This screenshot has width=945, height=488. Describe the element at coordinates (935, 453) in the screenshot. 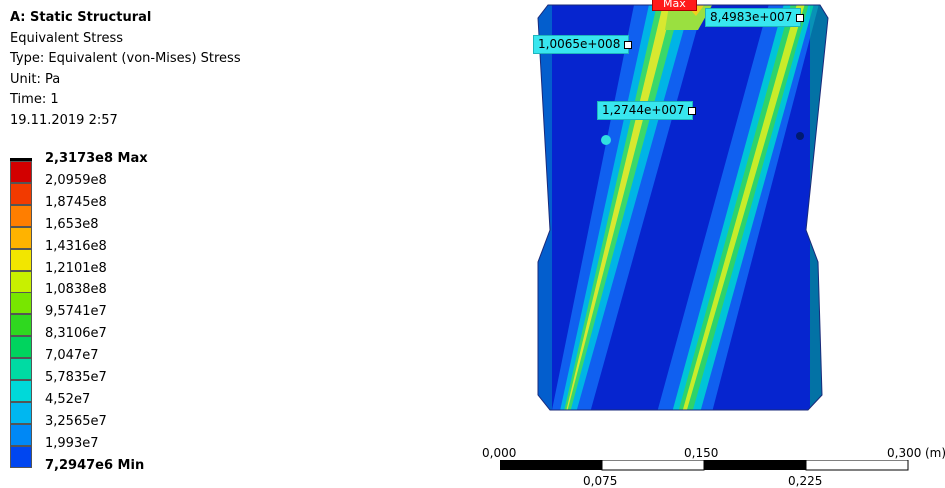

I see `scale-unit: (m)` at that location.